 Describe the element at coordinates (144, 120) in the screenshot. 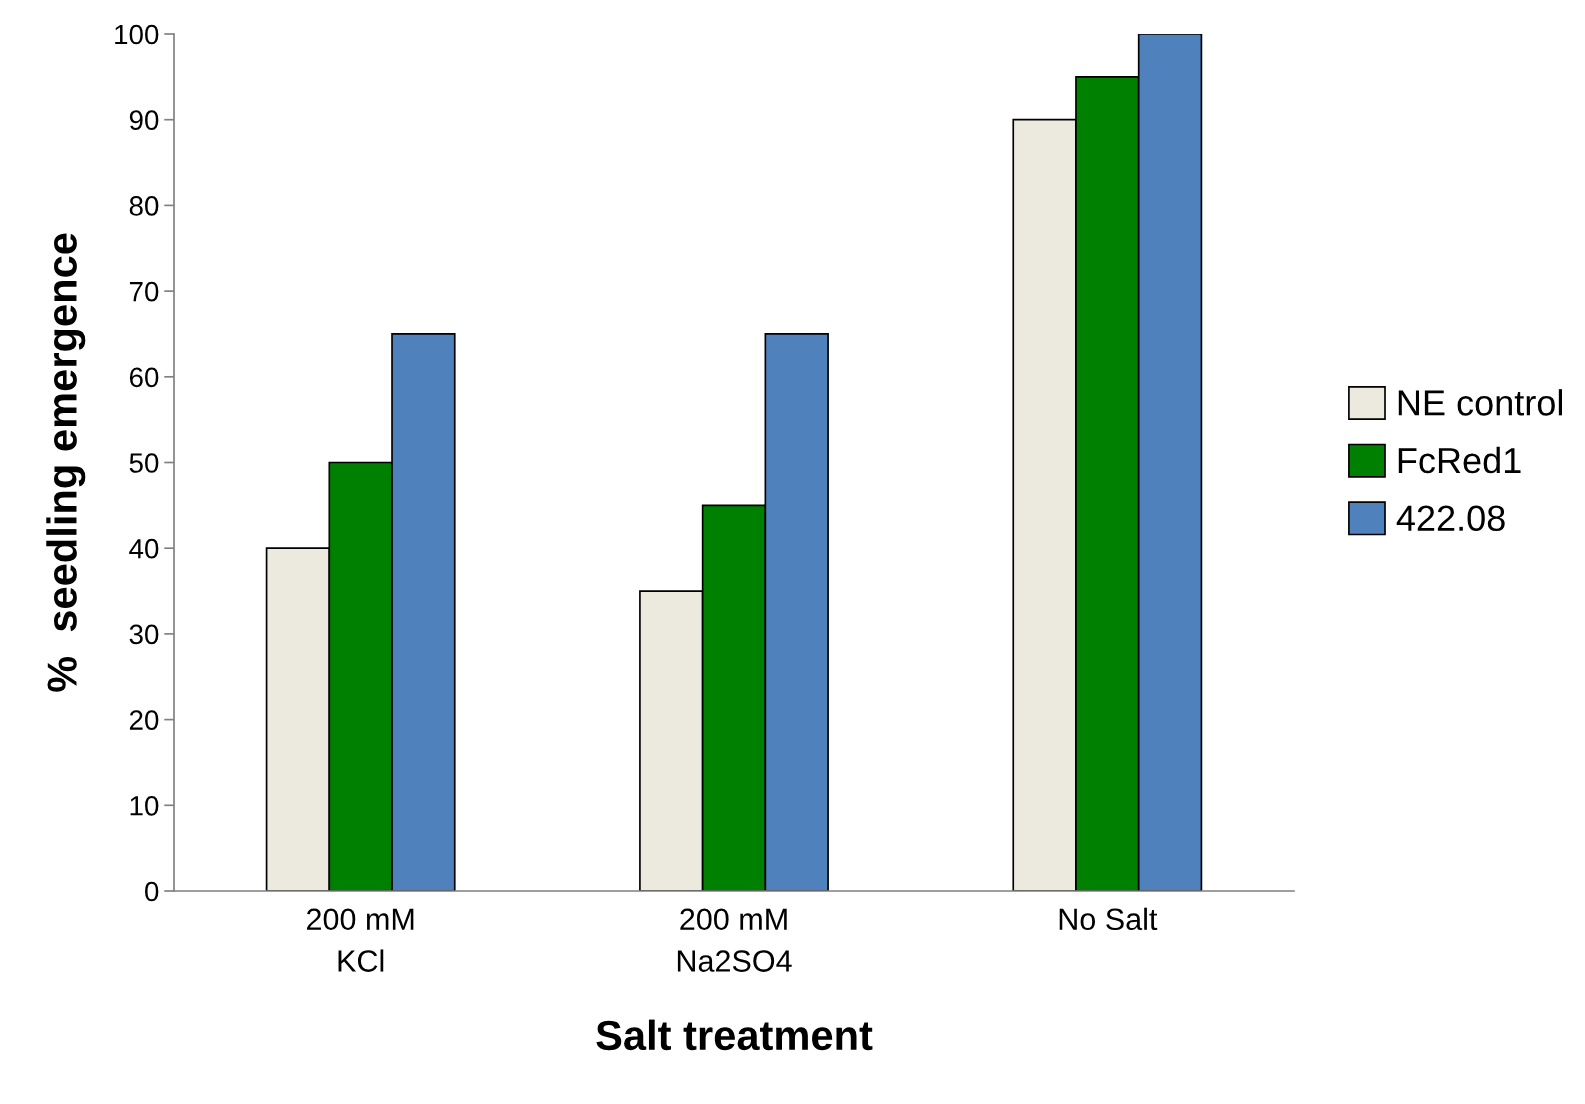

I see `y-tick-label: 90` at that location.